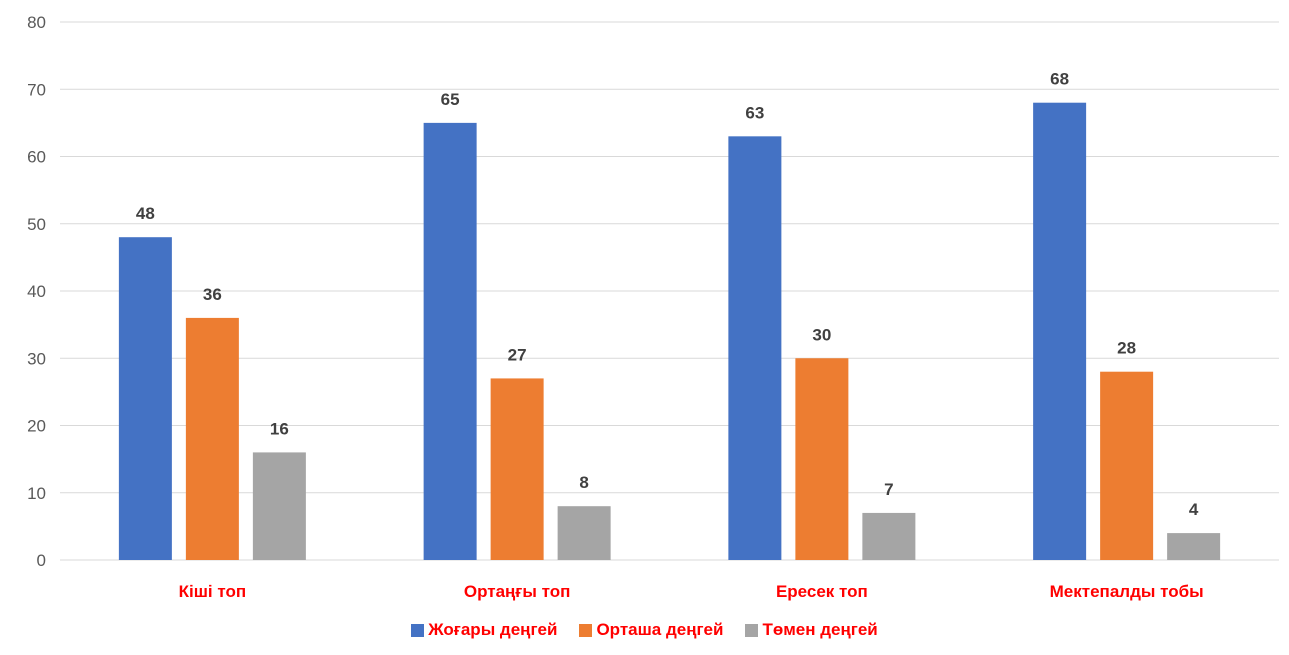 The height and width of the screenshot is (655, 1289). What do you see at coordinates (660, 629) in the screenshot?
I see `legend-label: Орташа деңгей` at bounding box center [660, 629].